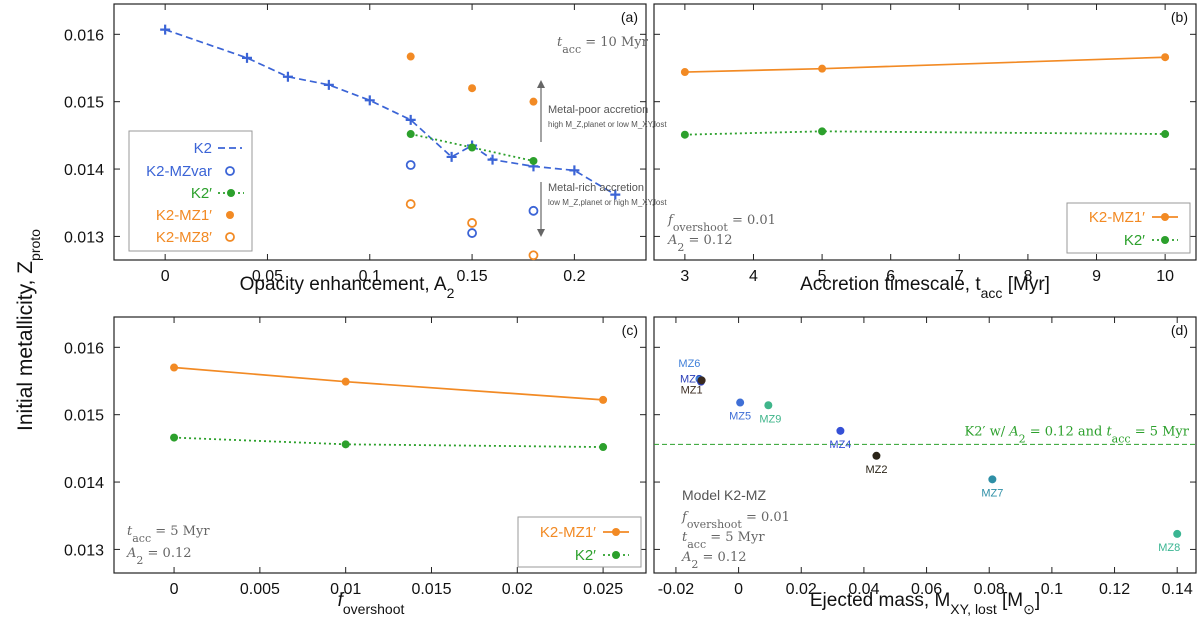 Image resolution: width=1200 pixels, height=640 pixels. What do you see at coordinates (925, 603) in the screenshot?
I see `x-axis-label: Ejected mass, MXY, lost [M⊙]` at bounding box center [925, 603].